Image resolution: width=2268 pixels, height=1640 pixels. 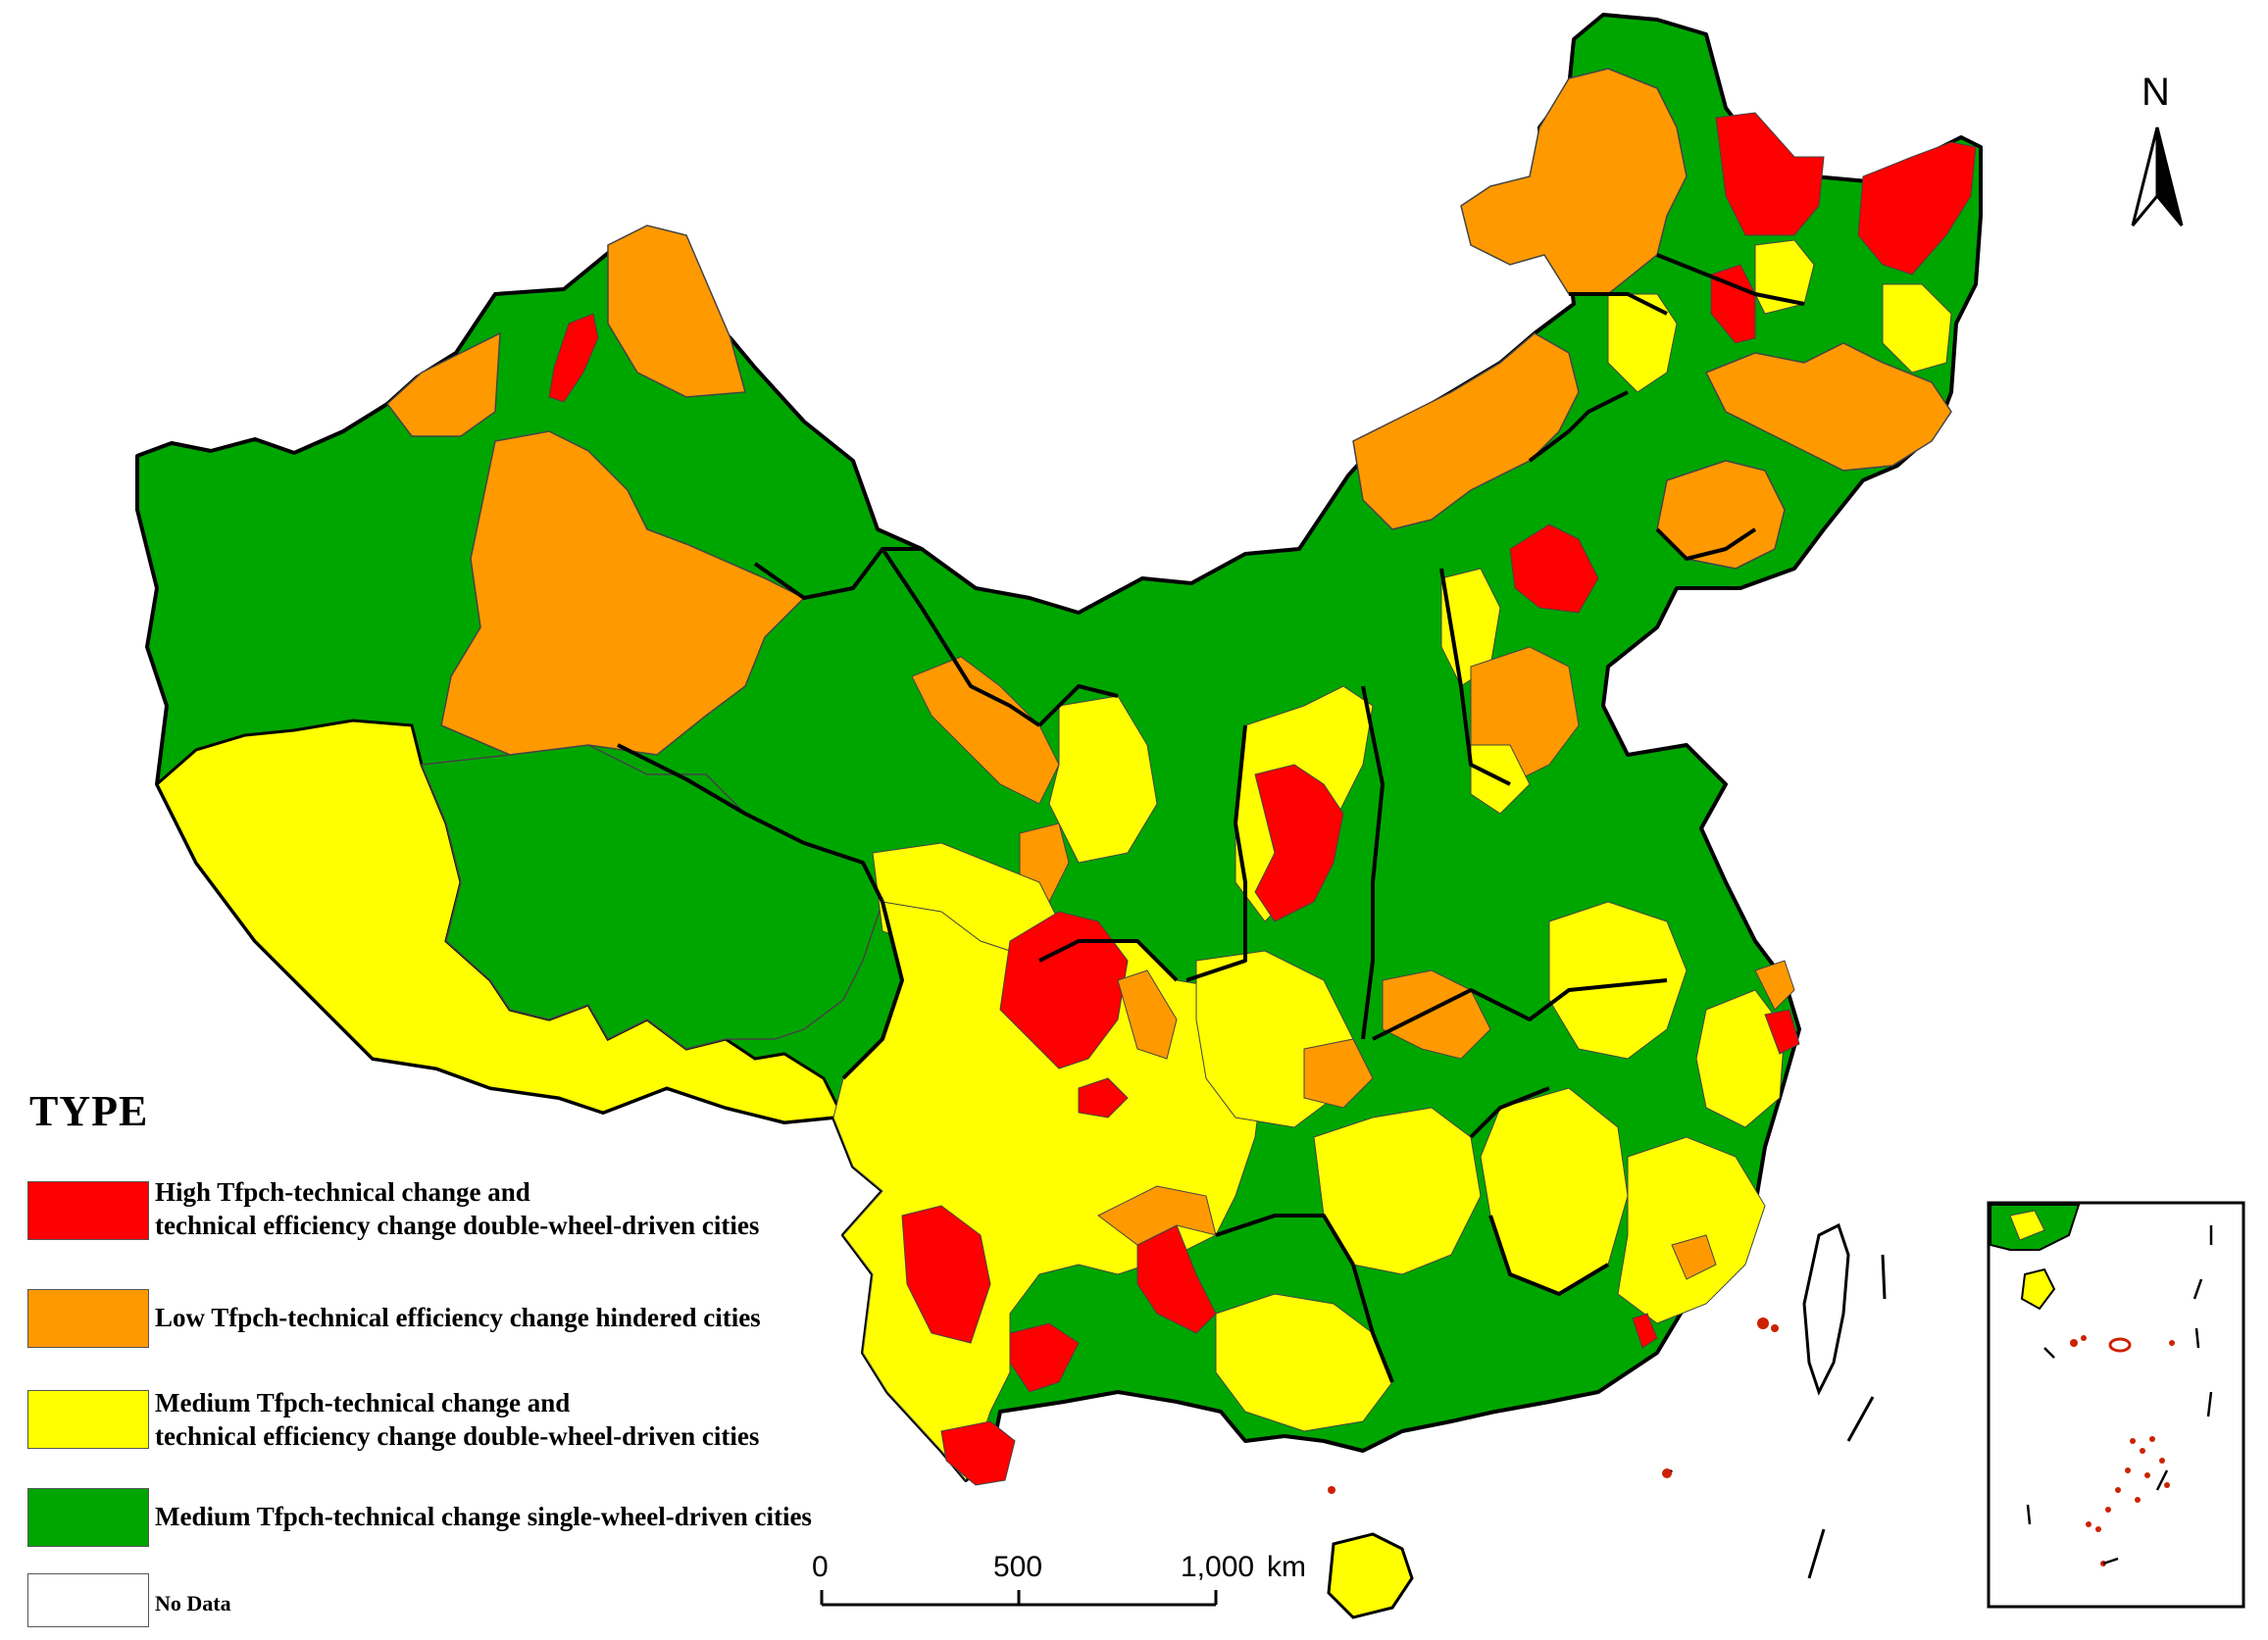 What do you see at coordinates (88, 1318) in the screenshot?
I see `legend-swatch-low` at bounding box center [88, 1318].